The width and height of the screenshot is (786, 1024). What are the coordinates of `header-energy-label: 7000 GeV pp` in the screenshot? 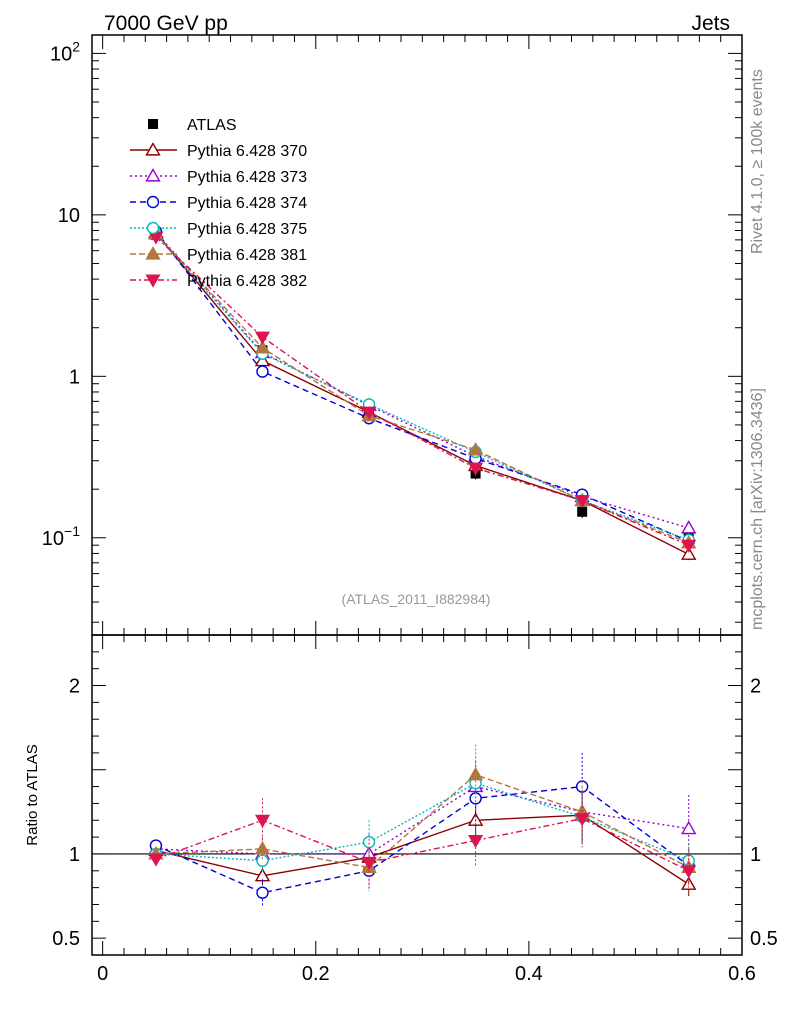 It's located at (166, 23).